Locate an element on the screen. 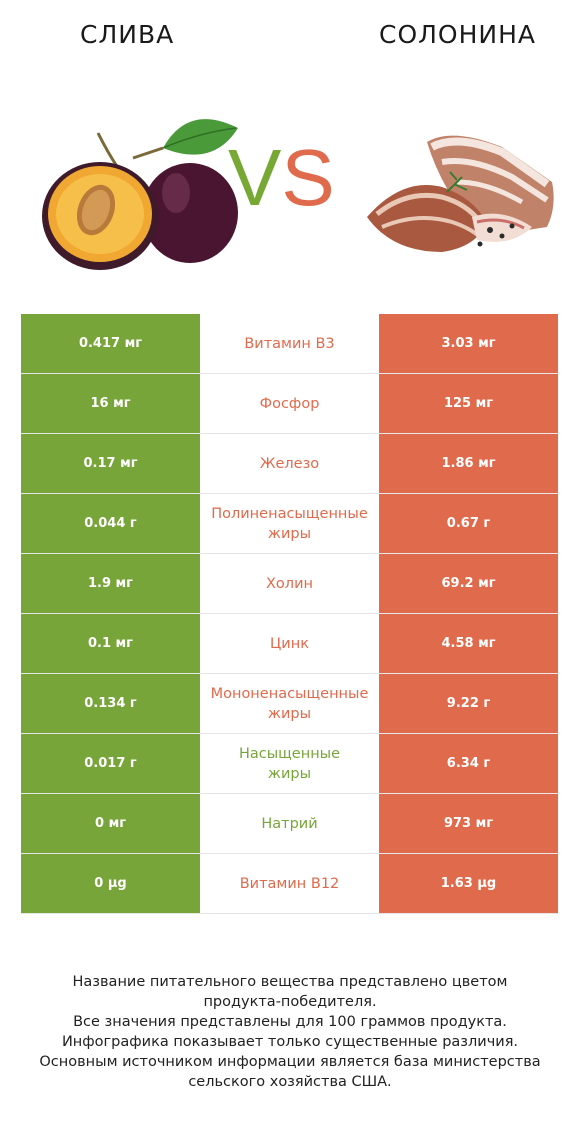  vs-v-letter: V is located at coordinates (255, 177).